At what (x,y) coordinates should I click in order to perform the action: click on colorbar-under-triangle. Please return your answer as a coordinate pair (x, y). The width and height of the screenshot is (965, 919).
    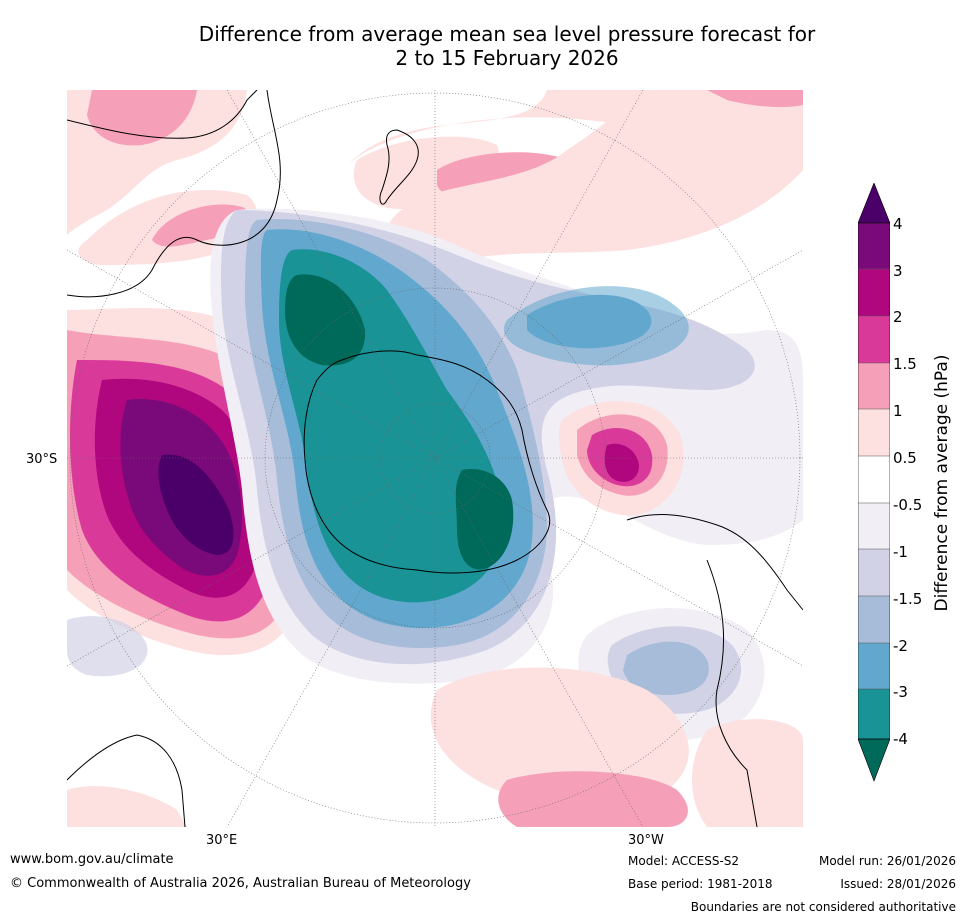
    Looking at the image, I should click on (874, 760).